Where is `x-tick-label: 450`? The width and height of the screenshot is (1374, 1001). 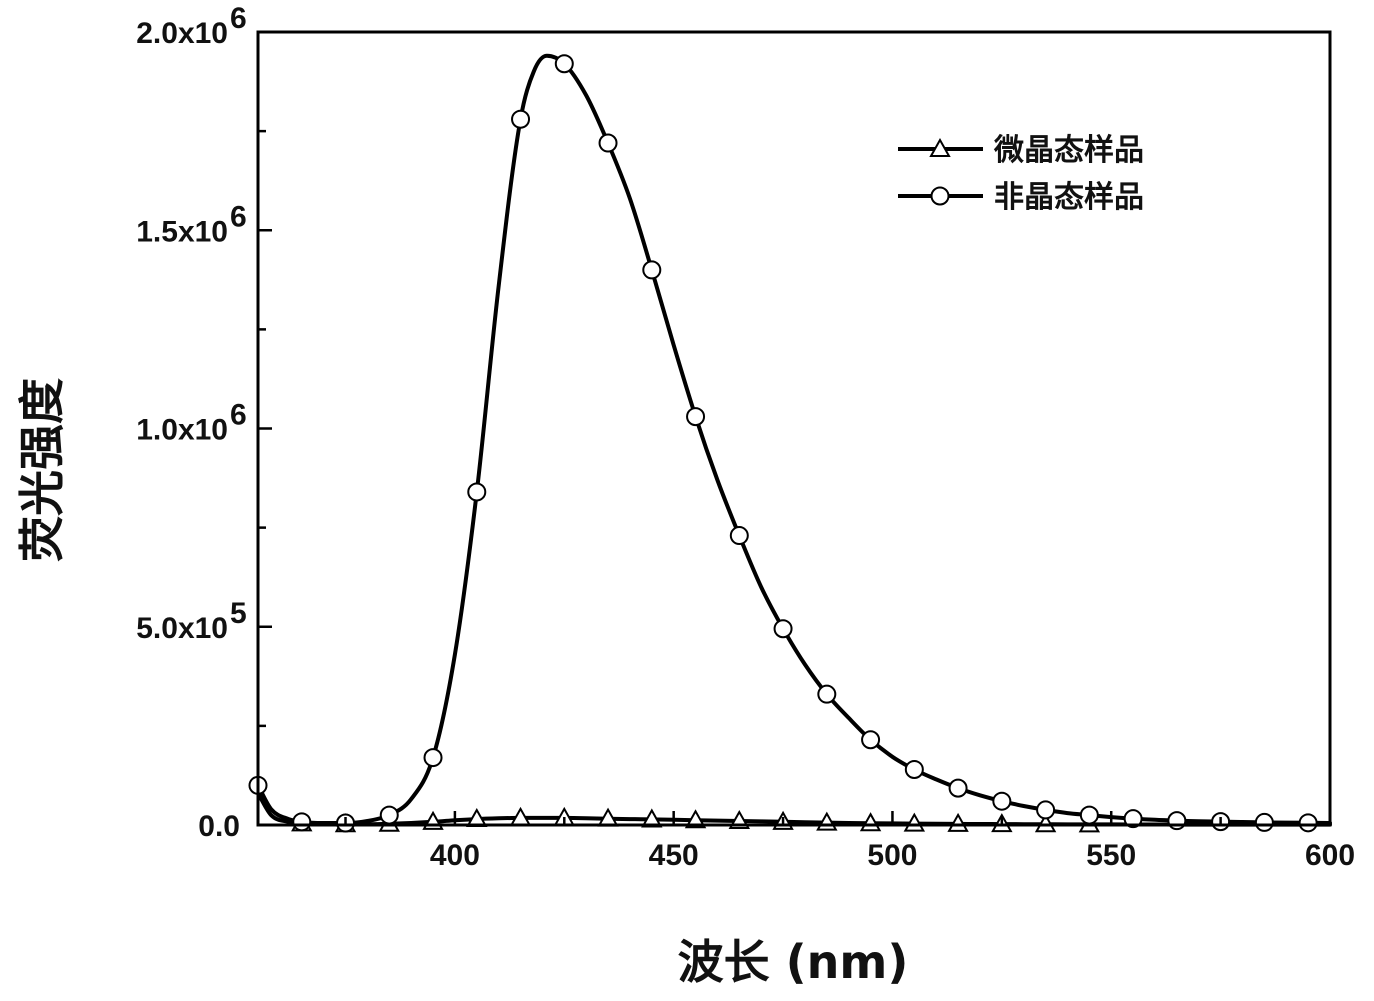 x-tick-label: 450 is located at coordinates (674, 855).